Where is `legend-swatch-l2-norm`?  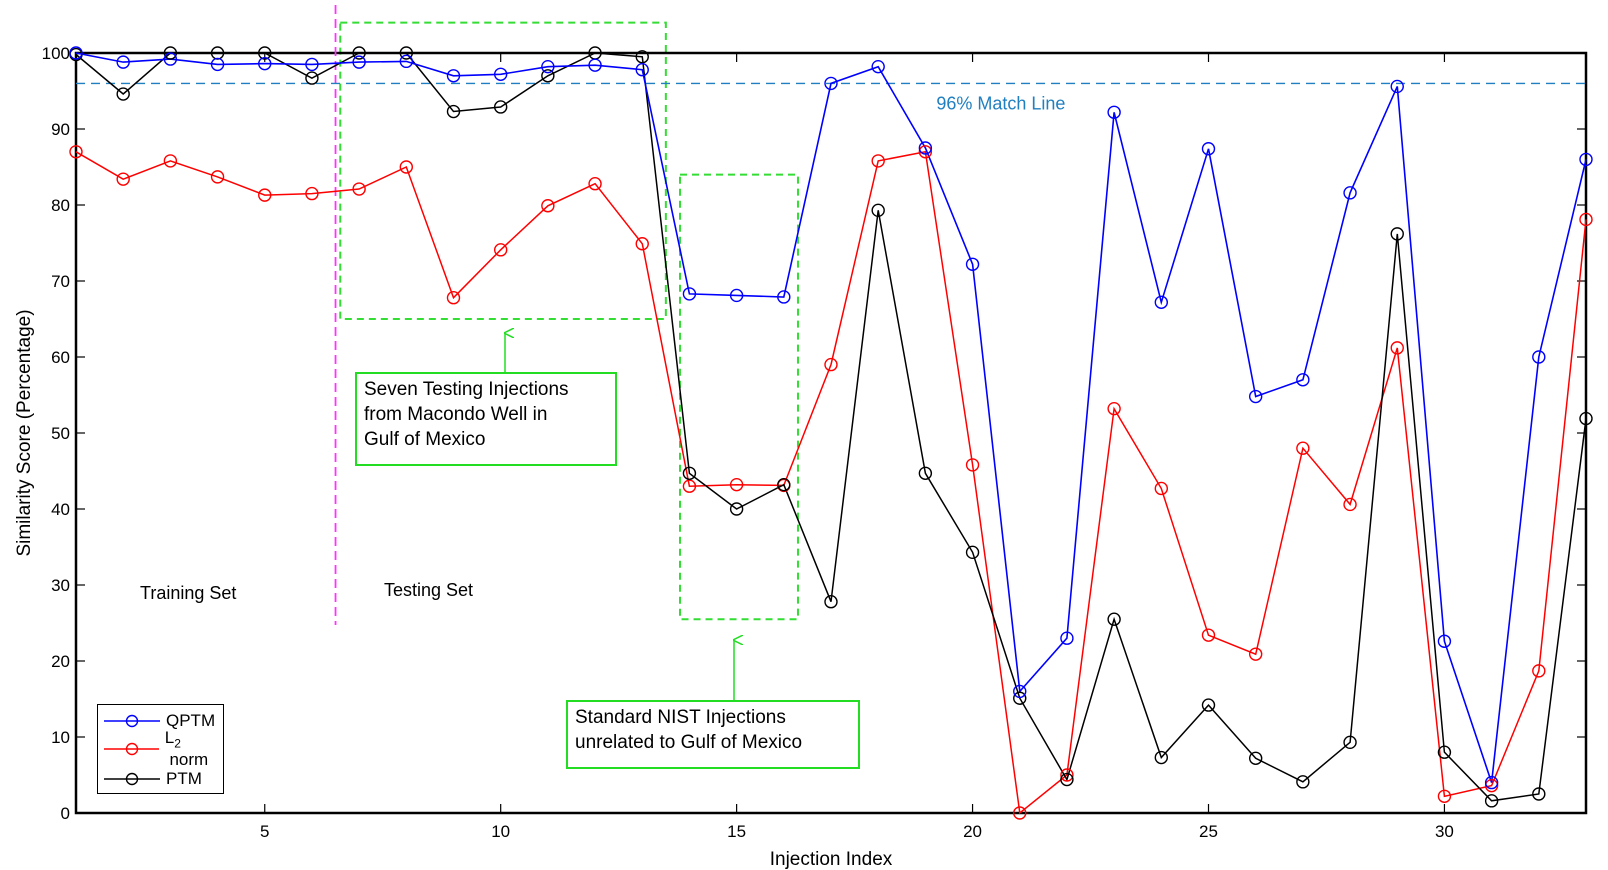
legend-swatch-l2-norm is located at coordinates (131, 749).